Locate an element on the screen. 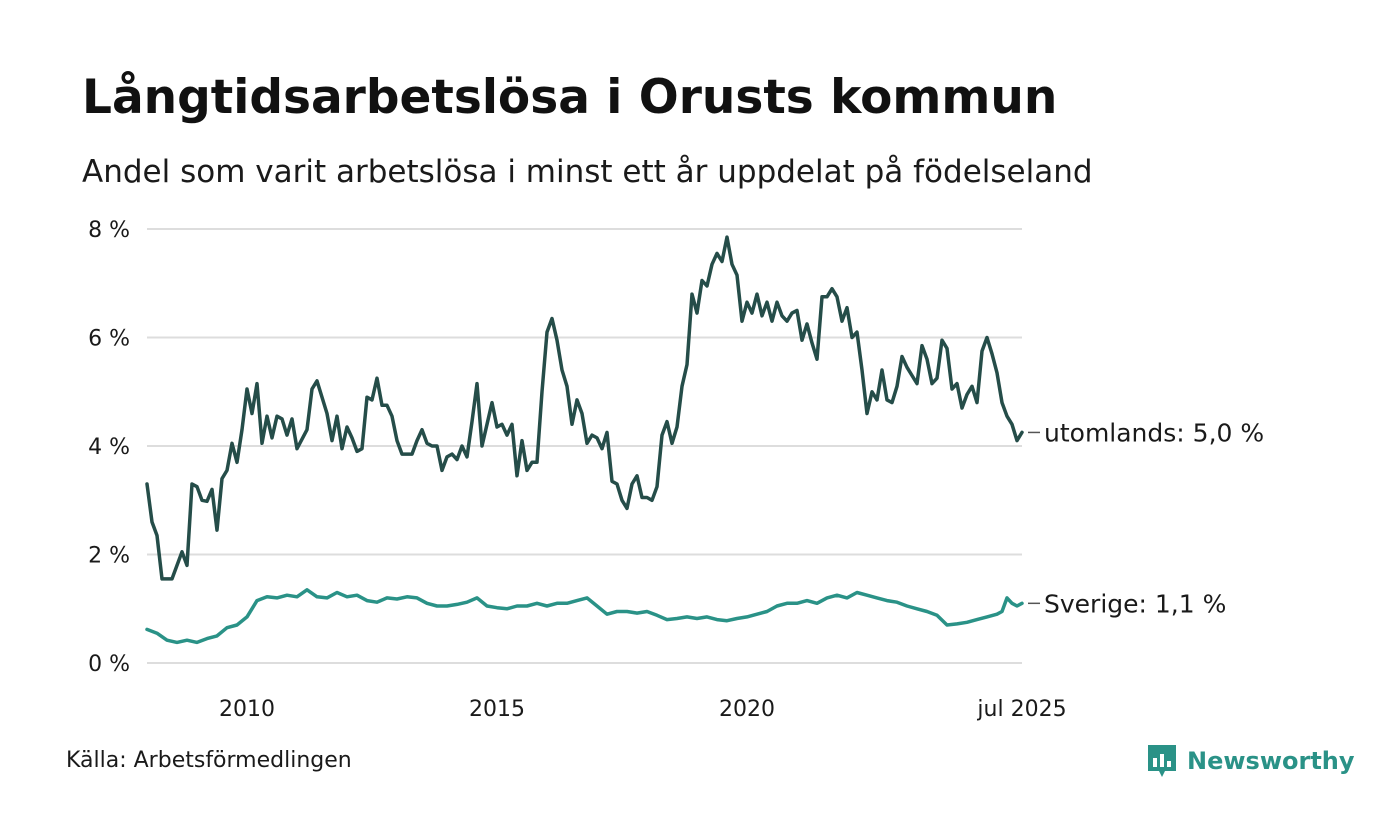 The width and height of the screenshot is (1400, 840). y-tick-label: 4 % is located at coordinates (109, 447).